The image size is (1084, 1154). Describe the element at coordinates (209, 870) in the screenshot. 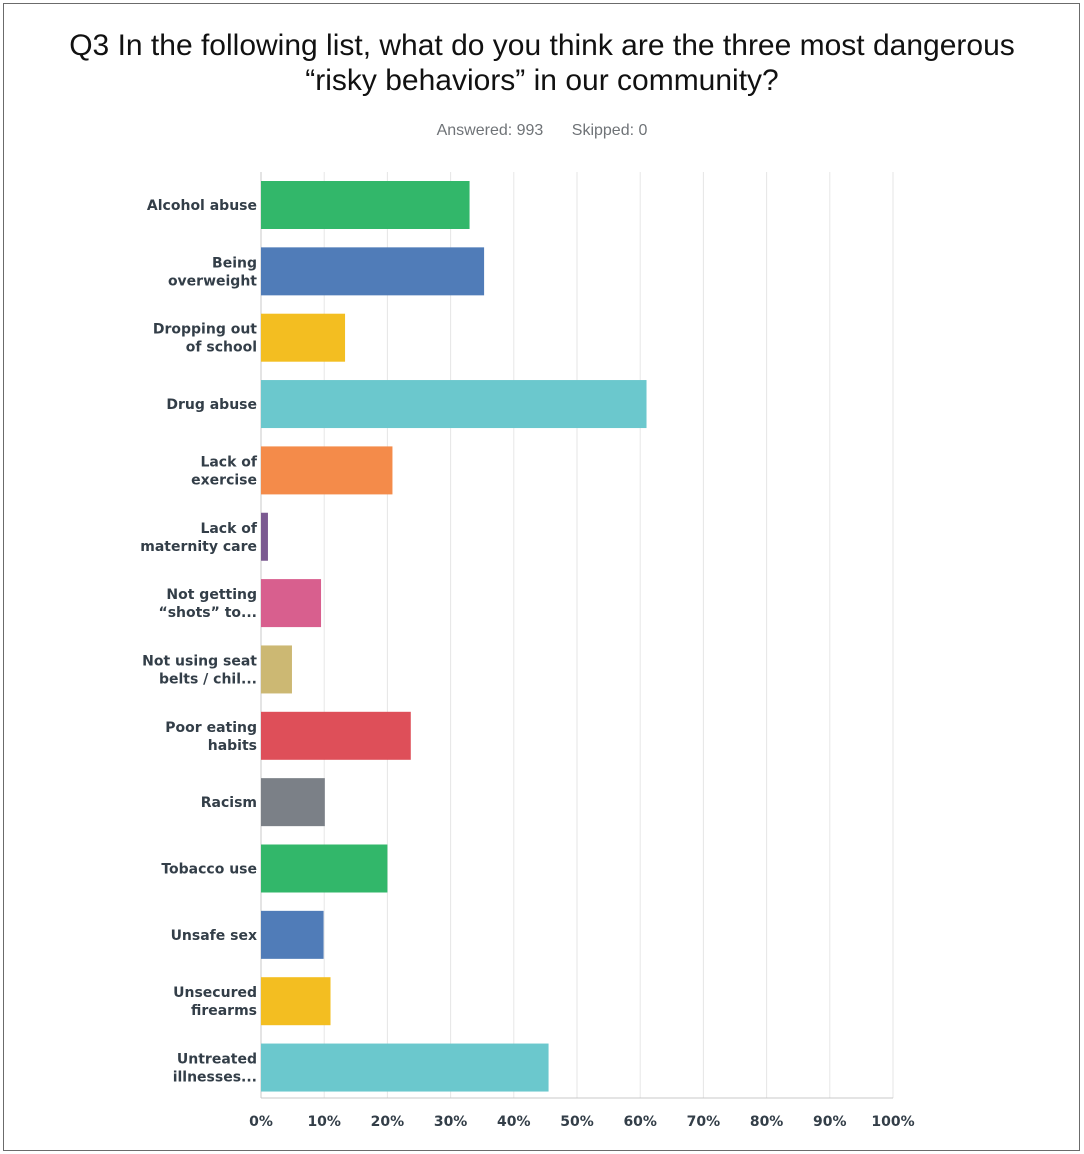

I see `category-label: Tobacco use` at that location.